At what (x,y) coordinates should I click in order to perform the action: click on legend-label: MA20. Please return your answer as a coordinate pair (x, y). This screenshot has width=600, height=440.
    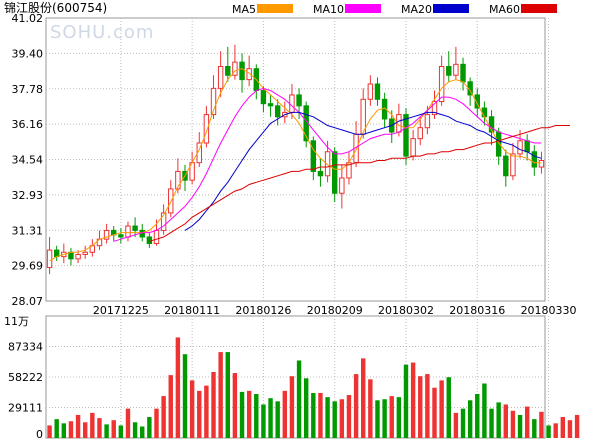
    Looking at the image, I should click on (416, 9).